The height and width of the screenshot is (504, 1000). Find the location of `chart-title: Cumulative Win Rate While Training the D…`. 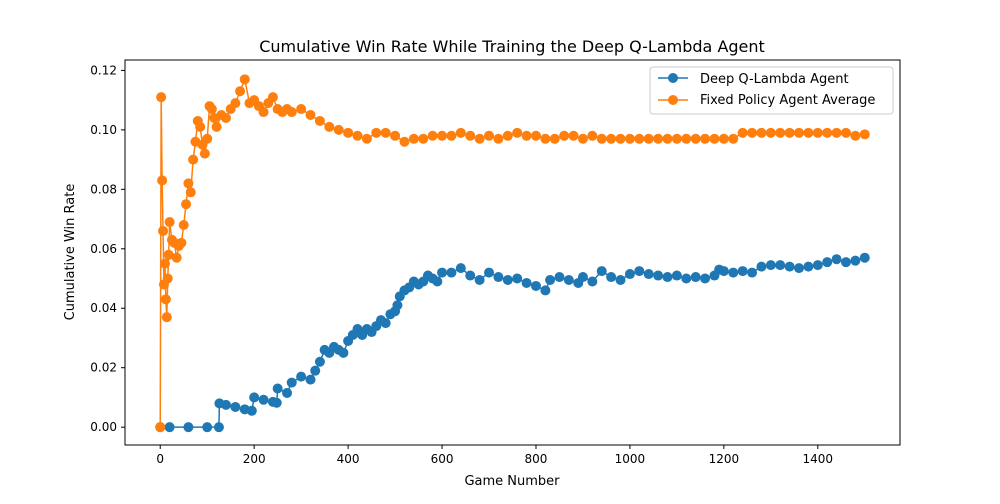

chart-title: Cumulative Win Rate While Training the D… is located at coordinates (512, 46).